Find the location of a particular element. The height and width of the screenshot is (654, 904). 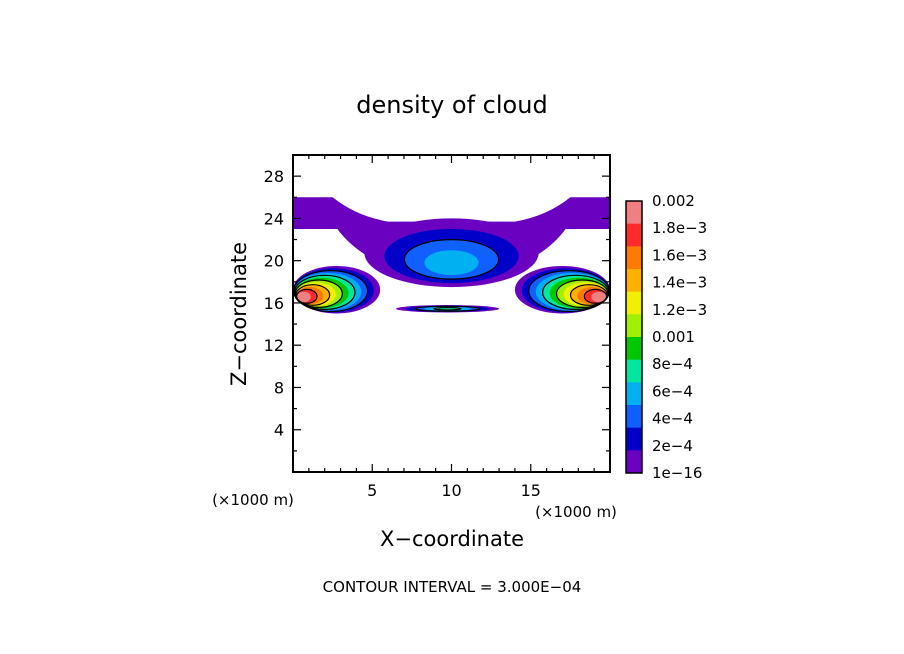

colorbar-label: 2e−4 is located at coordinates (672, 446).